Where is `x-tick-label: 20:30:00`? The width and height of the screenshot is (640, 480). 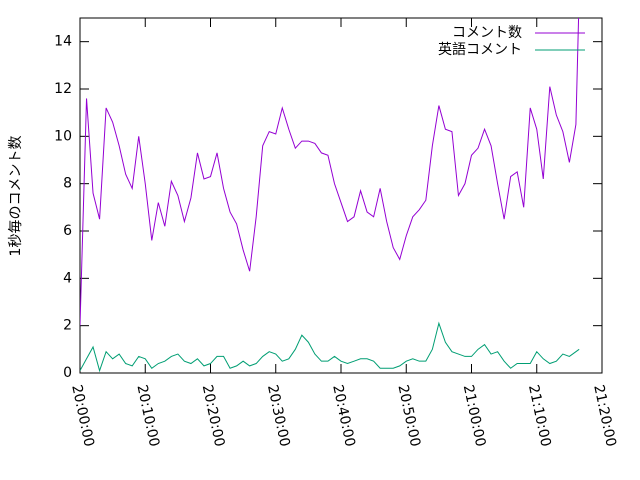
x-tick-label: 20:30:00 is located at coordinates (278, 415).